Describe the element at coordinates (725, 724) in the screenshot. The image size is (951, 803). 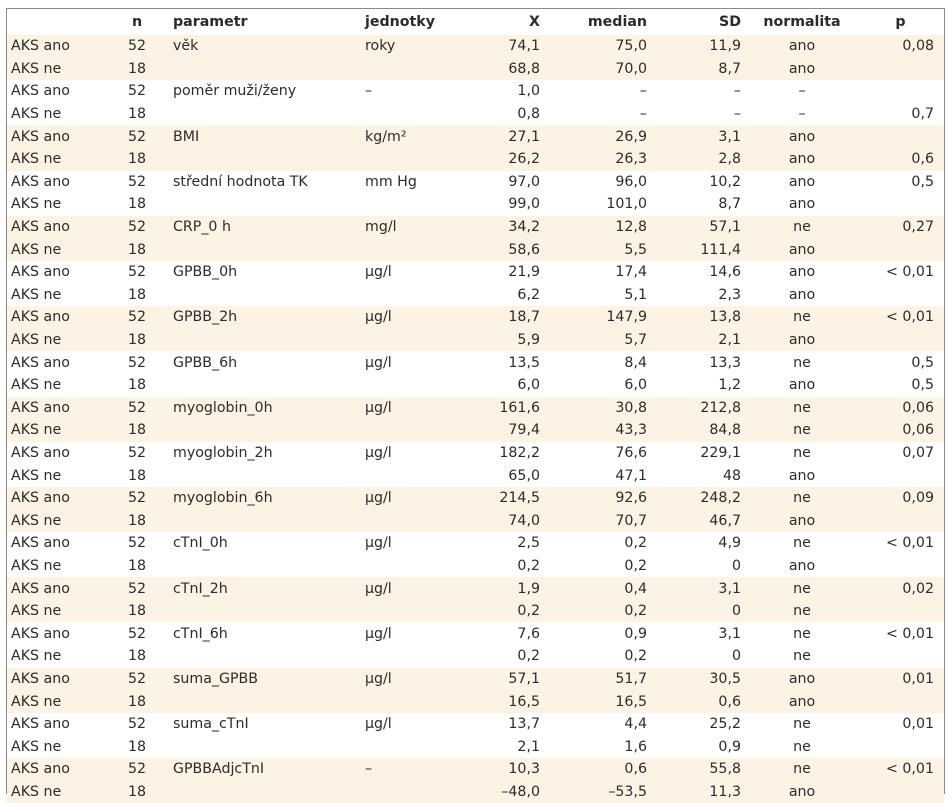
I see `cell-sd: 25,2` at that location.